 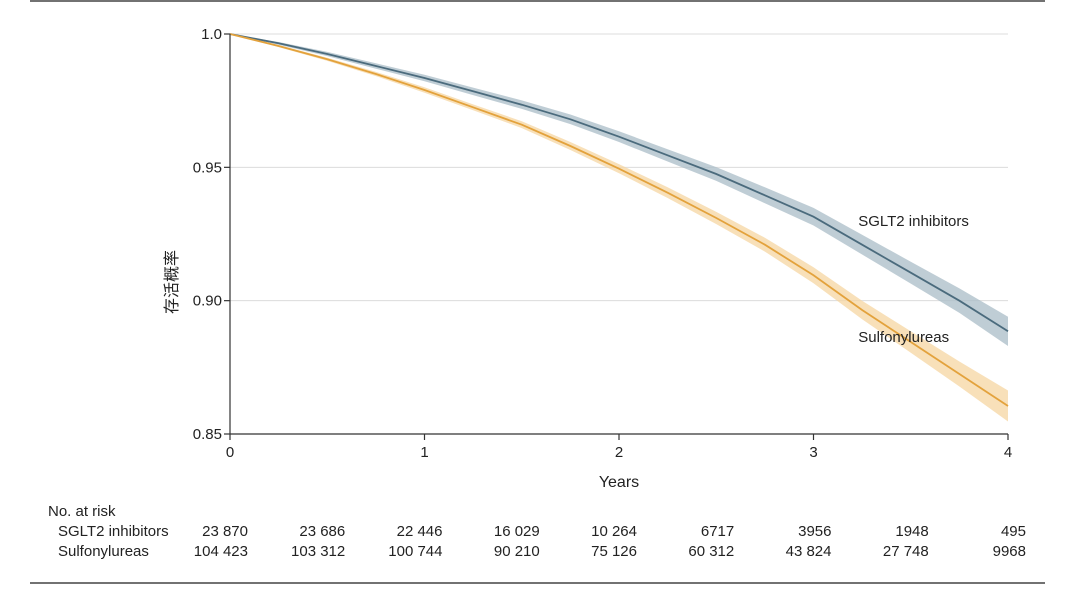 I want to click on y-tick-label-1: 0.95, so click(x=207, y=167).